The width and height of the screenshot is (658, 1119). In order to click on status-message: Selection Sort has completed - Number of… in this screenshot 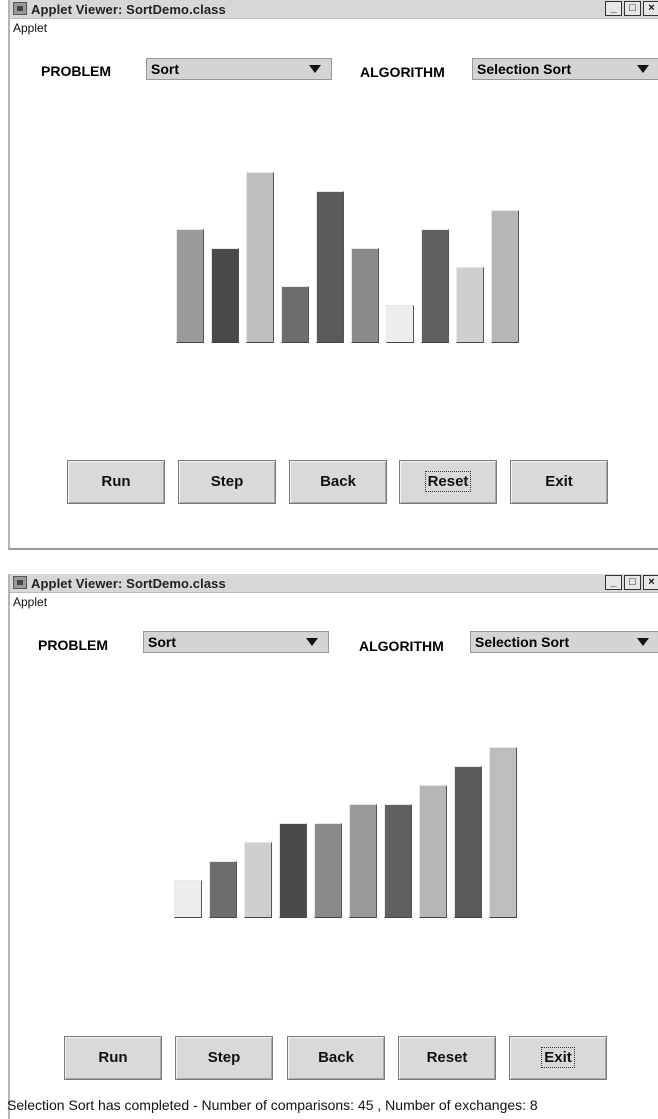, I will do `click(272, 1105)`.